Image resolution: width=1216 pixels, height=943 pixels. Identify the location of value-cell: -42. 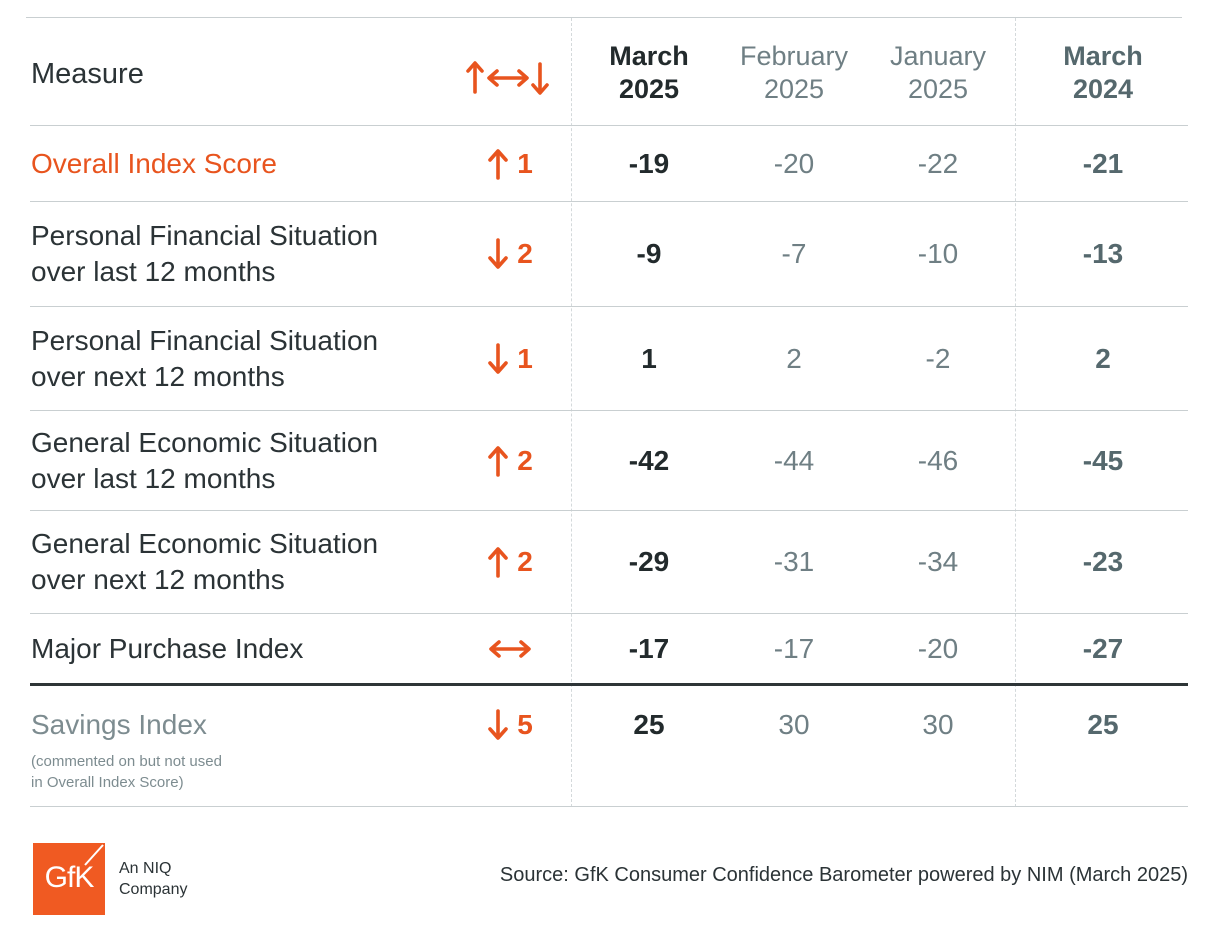
(649, 460).